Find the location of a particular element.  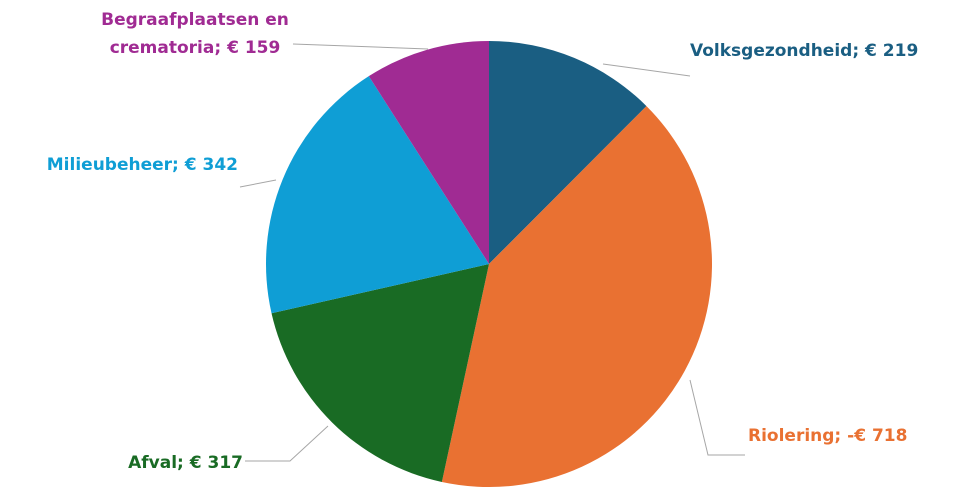

pie-slice-milieubeheer is located at coordinates (377, 195).